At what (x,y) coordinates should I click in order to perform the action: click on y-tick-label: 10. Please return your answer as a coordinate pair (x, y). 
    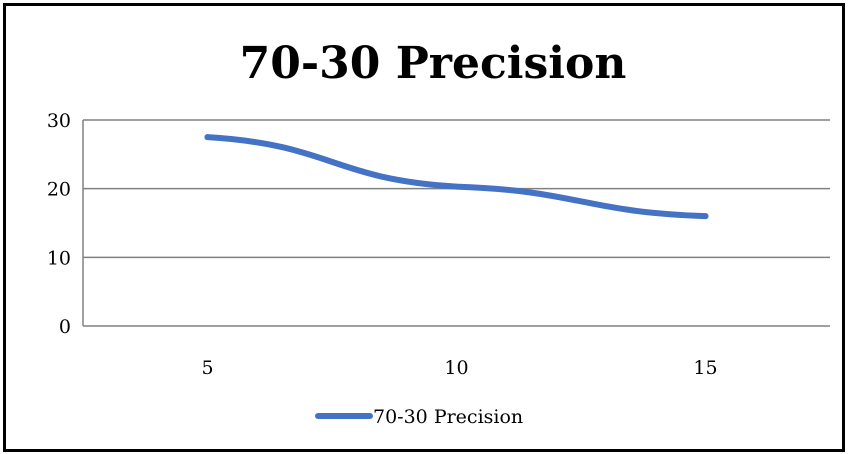
    Looking at the image, I should click on (59, 258).